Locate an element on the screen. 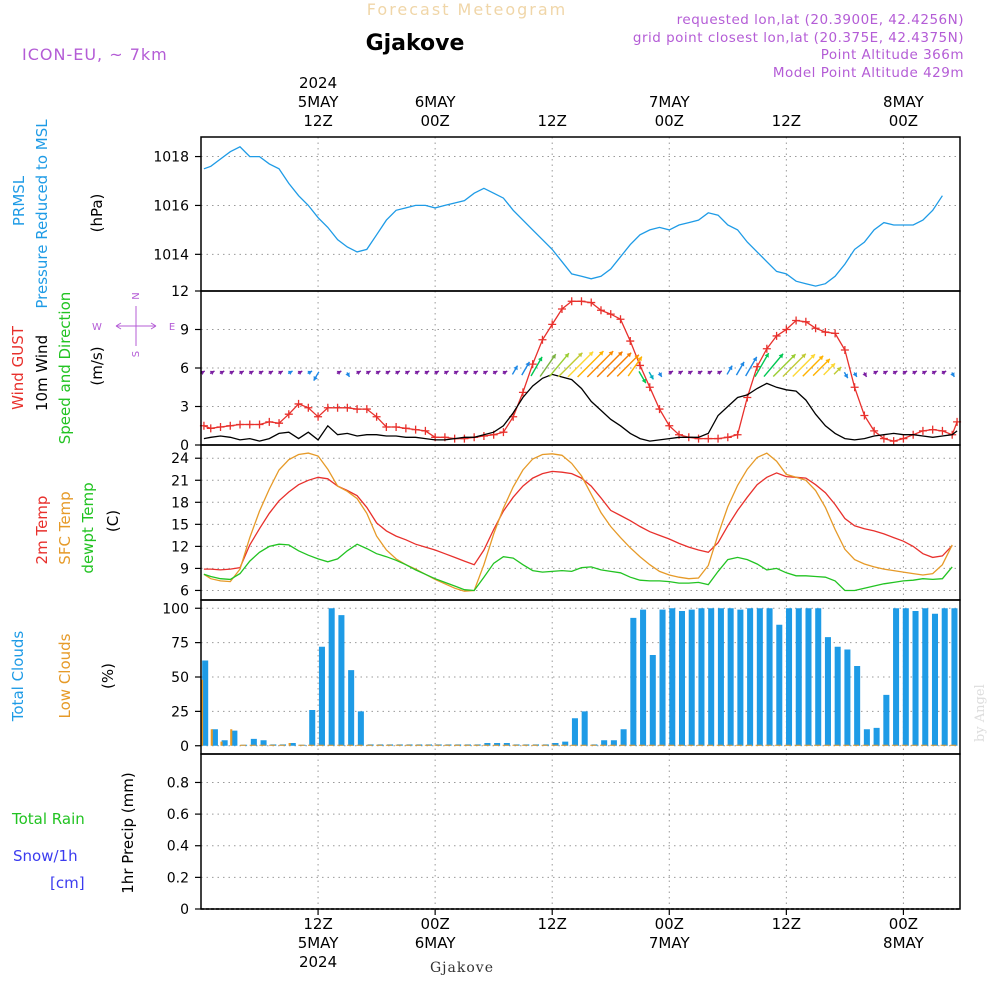 Image resolution: width=1000 pixels, height=1000 pixels. pressure-unit: (hPa) is located at coordinates (97, 213).